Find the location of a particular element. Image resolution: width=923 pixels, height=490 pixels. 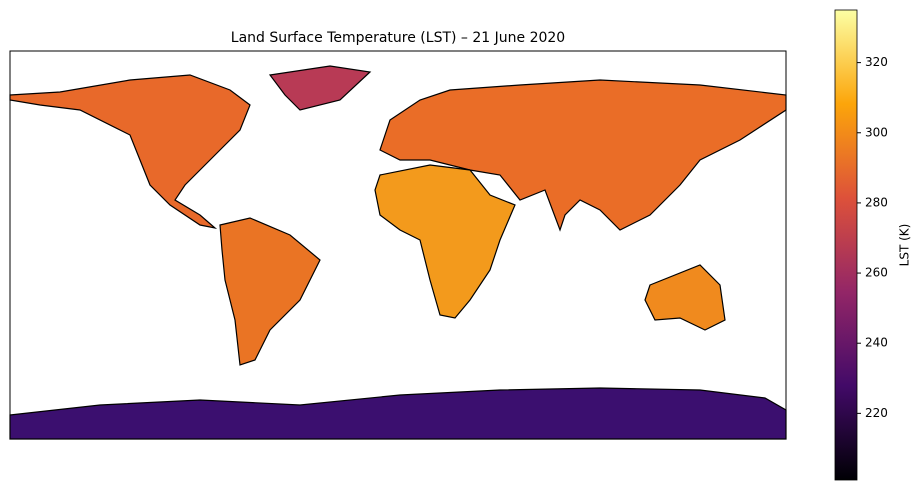

south-america is located at coordinates (270, 291).